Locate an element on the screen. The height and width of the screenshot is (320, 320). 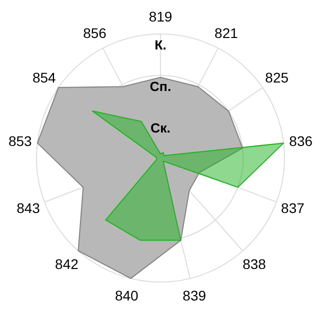
spoke-label: 853 is located at coordinates (20, 140).